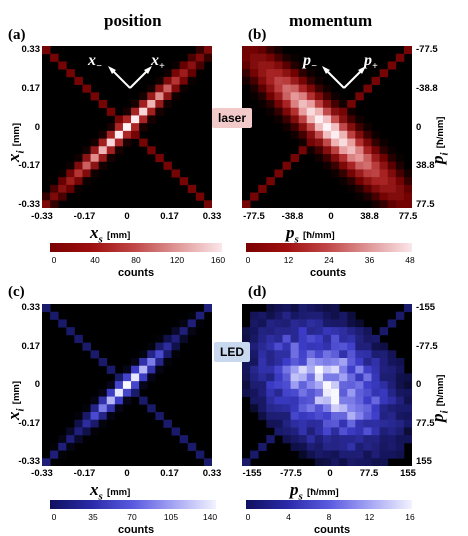  What do you see at coordinates (369, 517) in the screenshot?
I see `colorbar-tick-label: 12` at bounding box center [369, 517].